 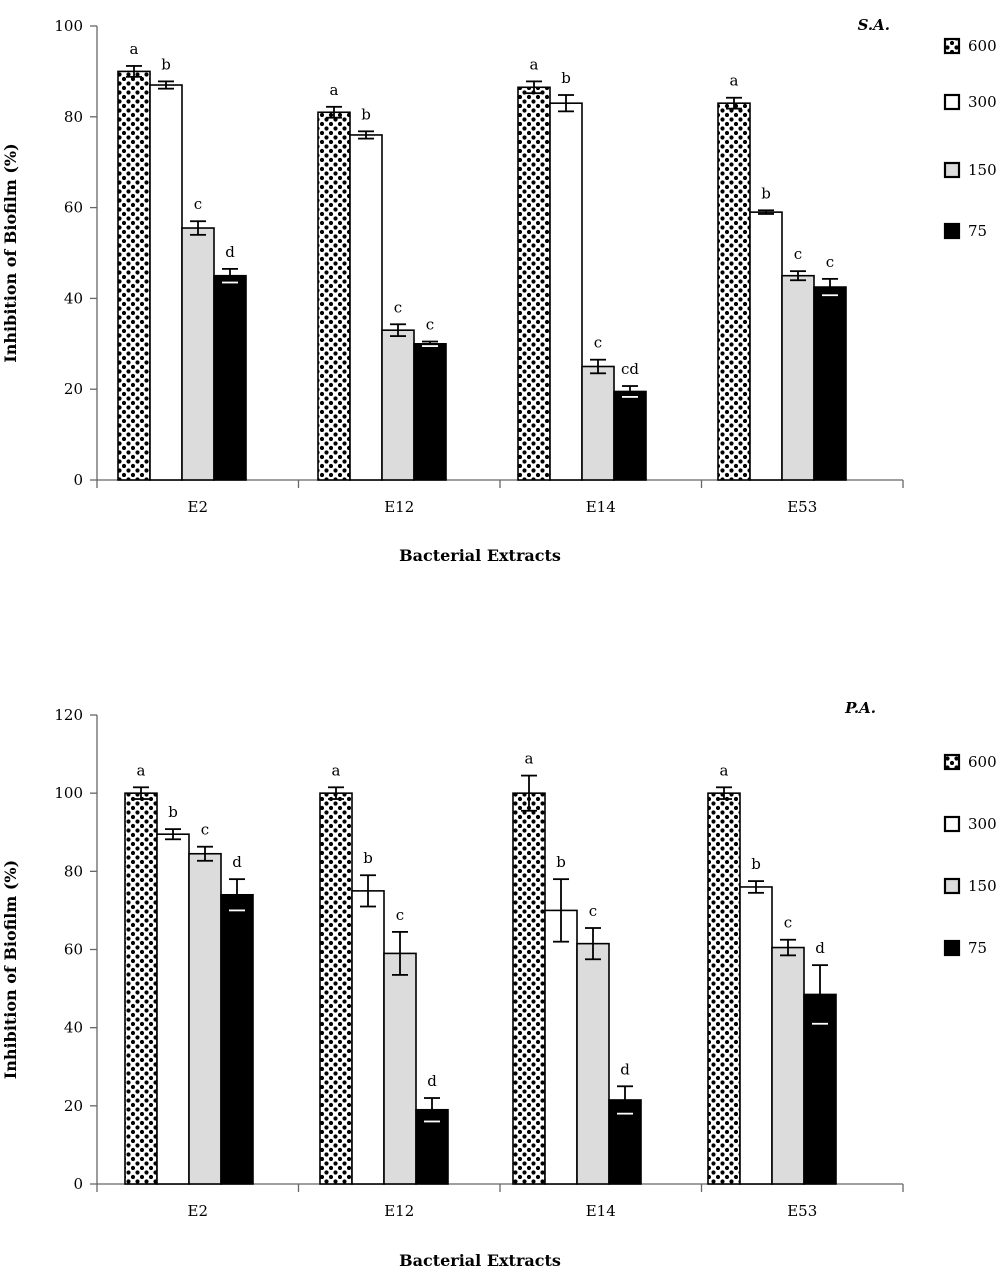 What do you see at coordinates (534, 283) in the screenshot?
I see `bar-600-E14` at bounding box center [534, 283].